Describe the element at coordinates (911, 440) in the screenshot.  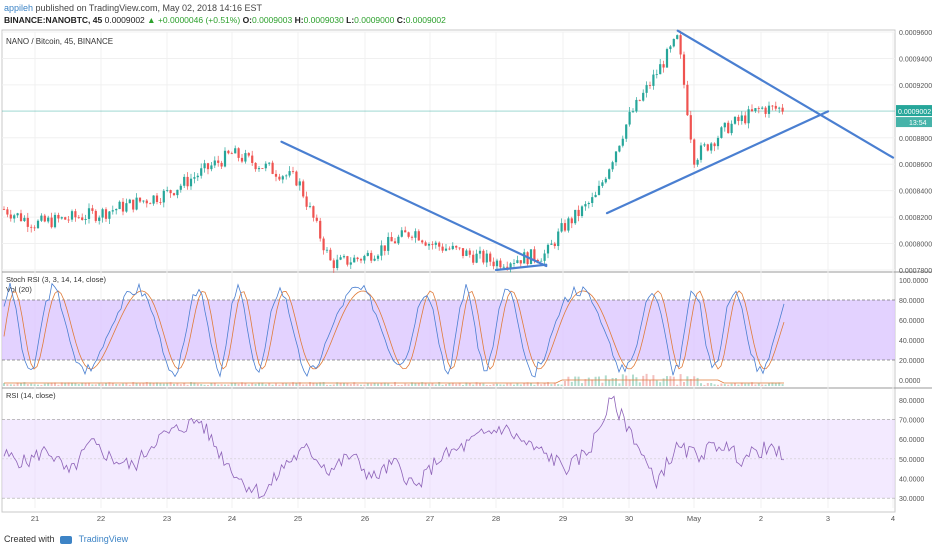
I see `rsi-tick-label: 60.0000` at that location.